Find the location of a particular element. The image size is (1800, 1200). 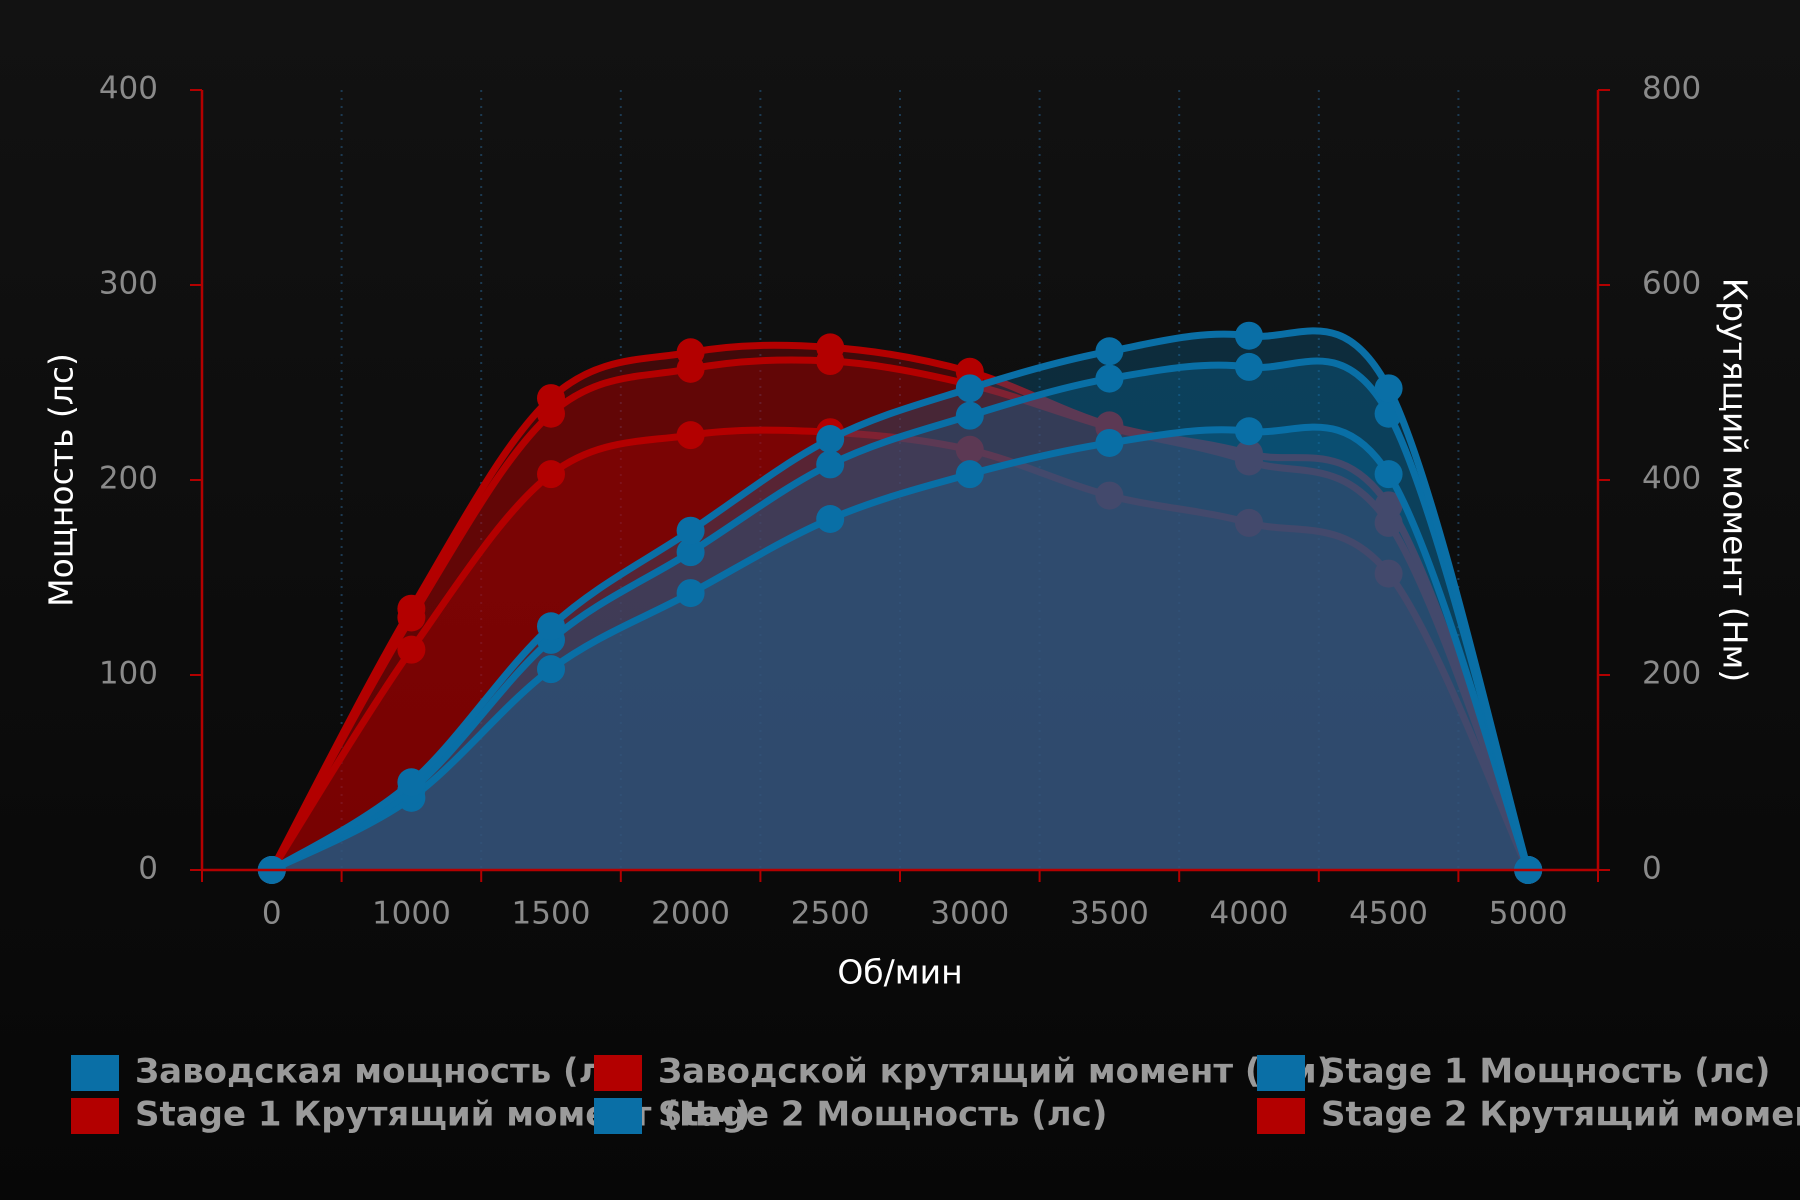

legend-label: Stage 1 Мощность (лс) is located at coordinates (1545, 1072).